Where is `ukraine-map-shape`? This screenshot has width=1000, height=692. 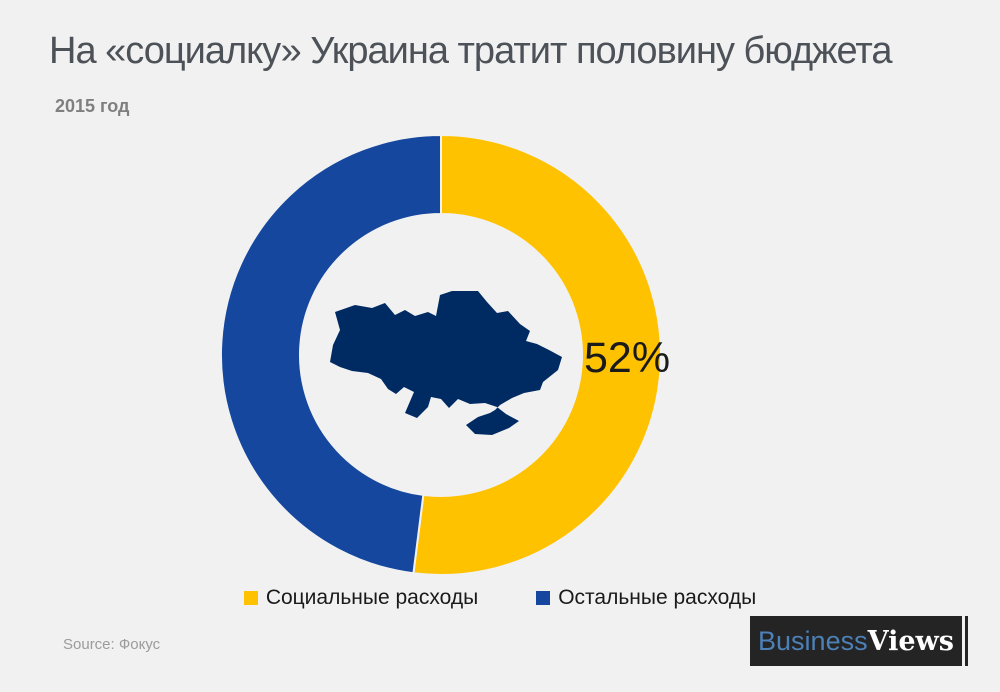 ukraine-map-shape is located at coordinates (446, 363).